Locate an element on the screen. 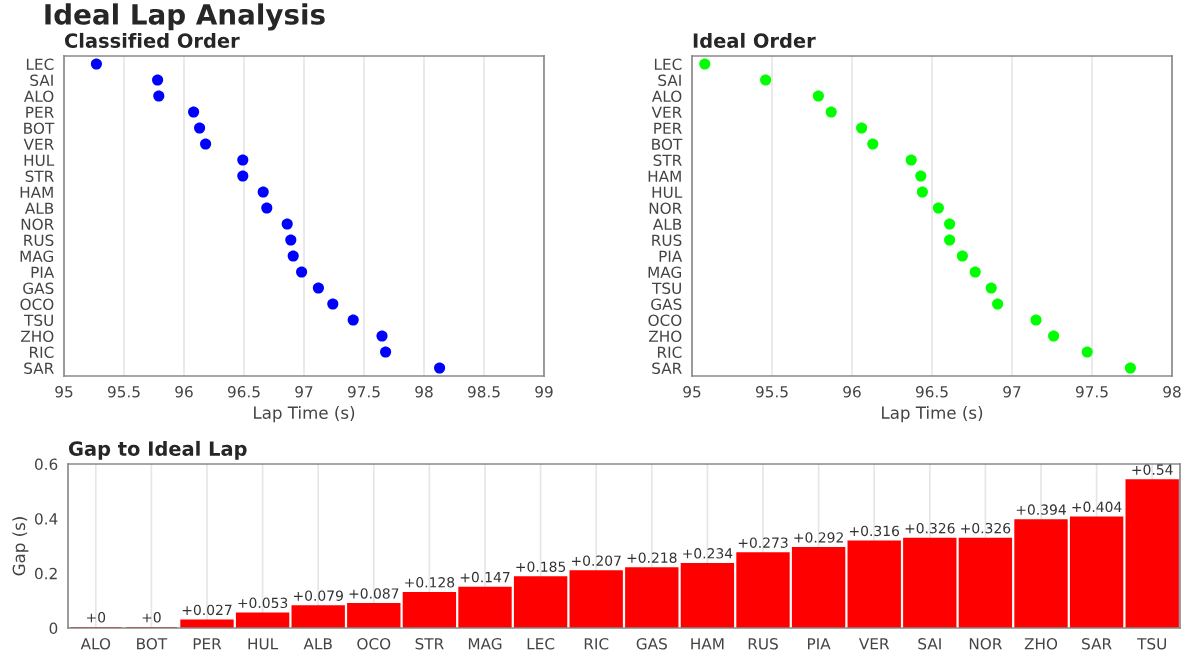 This screenshot has height=666, width=1190. y-axis-title: Gap (s) is located at coordinates (20, 546).